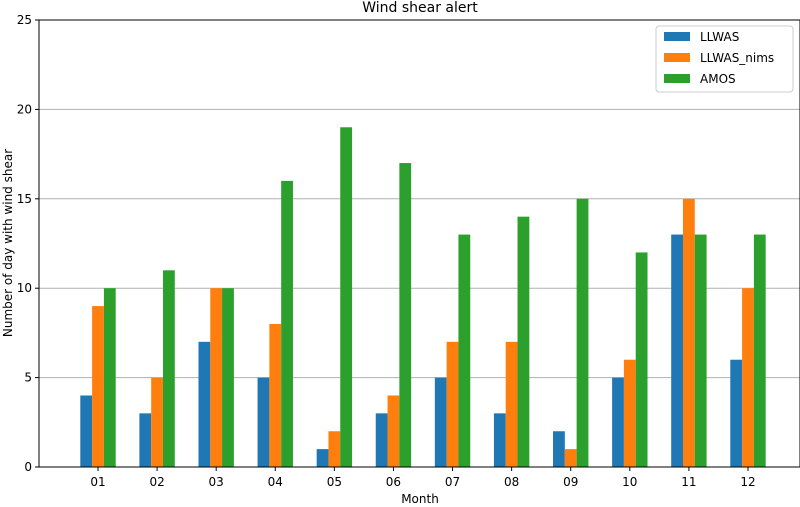 The image size is (800, 507). I want to click on chart-title: Wind shear alert, so click(420, 8).